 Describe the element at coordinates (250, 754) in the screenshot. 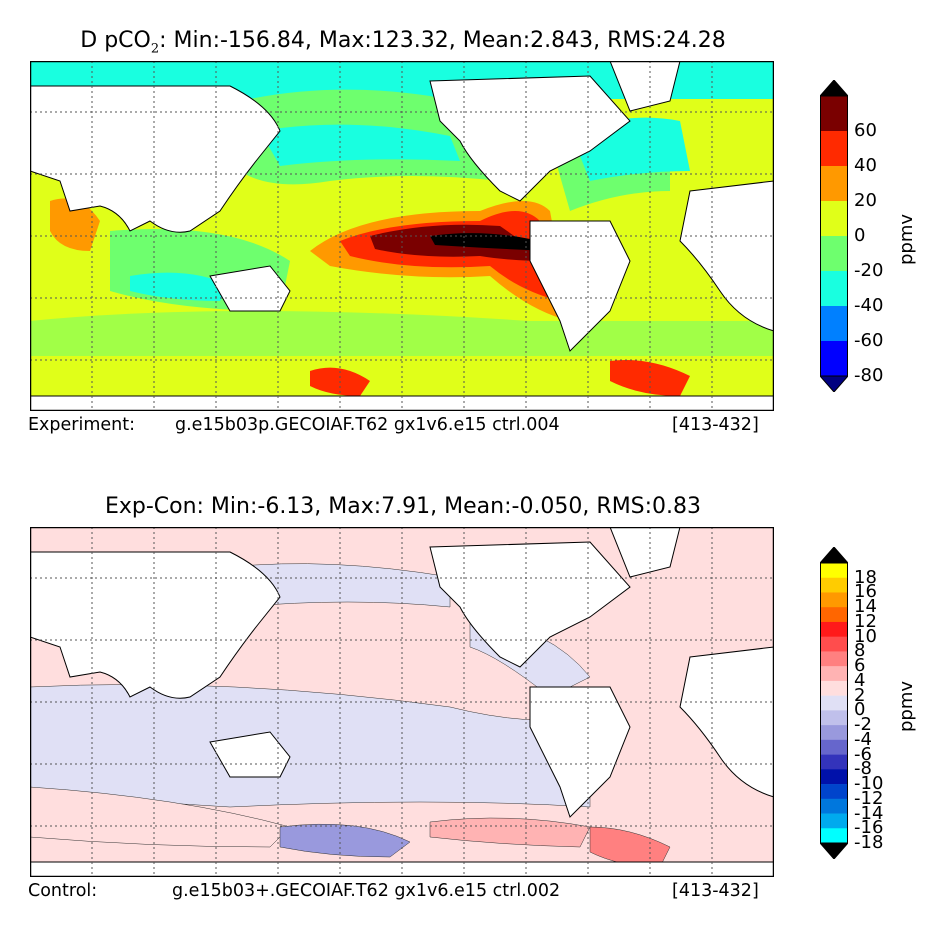

I see `bottom-land-australia` at that location.